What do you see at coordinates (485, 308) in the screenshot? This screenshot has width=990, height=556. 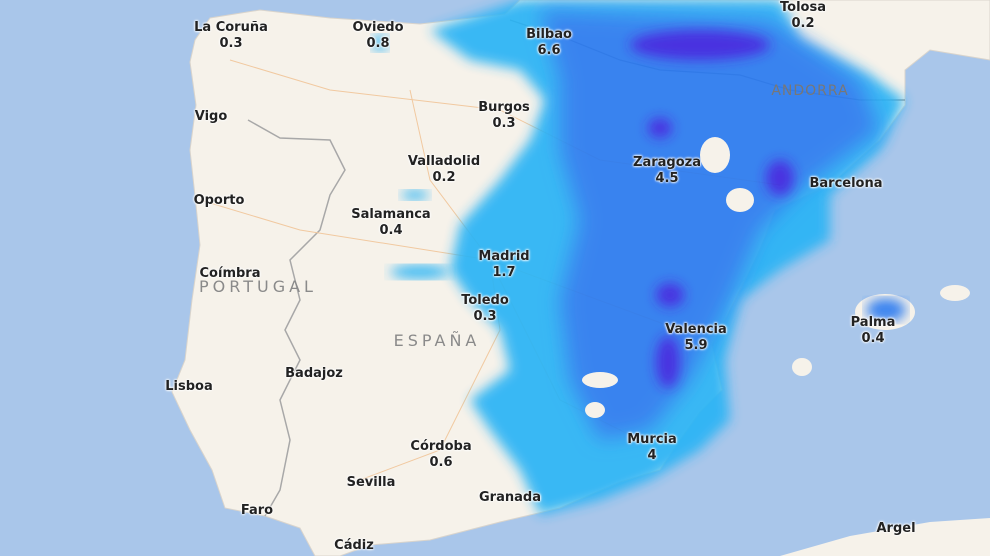 I see `city-toledo: Toledo 0.3` at bounding box center [485, 308].